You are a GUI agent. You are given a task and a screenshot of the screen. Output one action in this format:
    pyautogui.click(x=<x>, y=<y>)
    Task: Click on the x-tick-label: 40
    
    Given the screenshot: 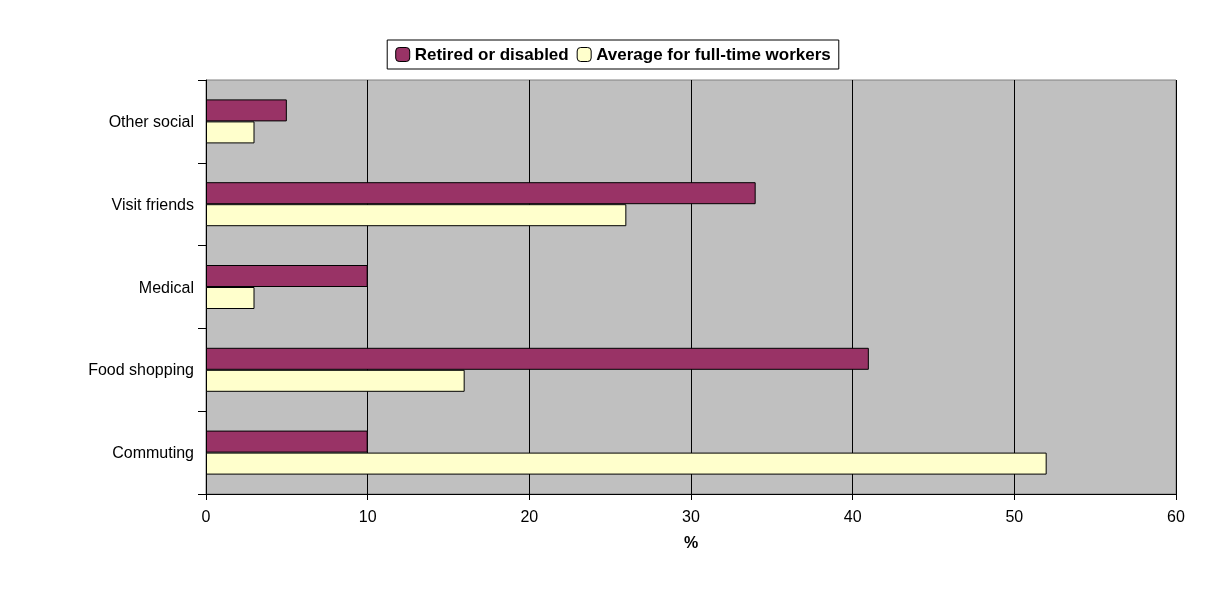 What is the action you would take?
    pyautogui.click(x=852, y=516)
    